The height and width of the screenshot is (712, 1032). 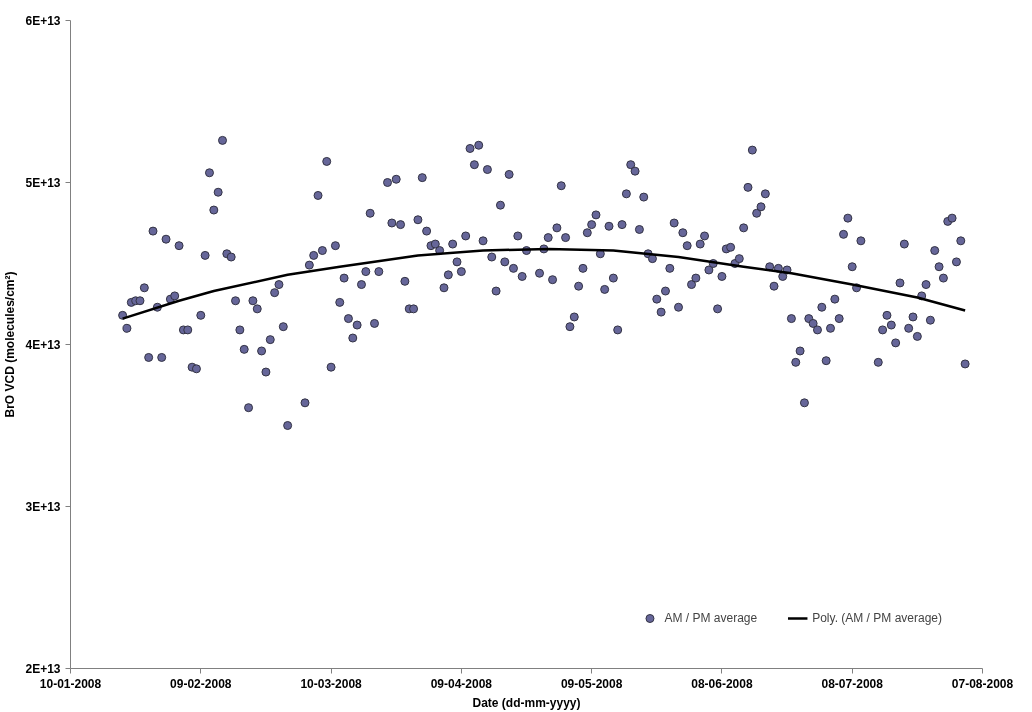 I want to click on x-tick-label: 09-05-2008, so click(x=591, y=683).